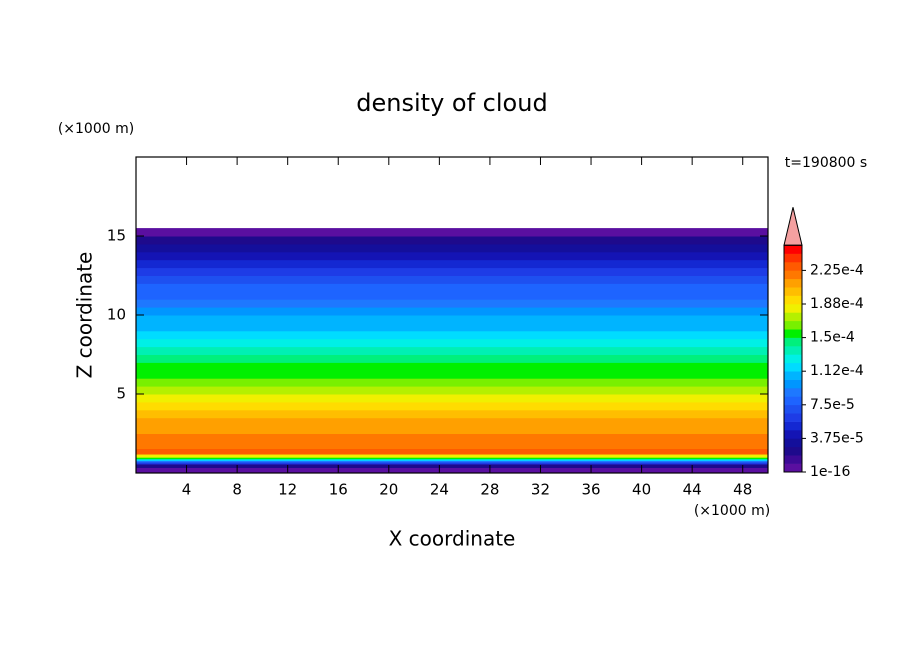 Image resolution: width=904 pixels, height=654 pixels. Describe the element at coordinates (590, 490) in the screenshot. I see `x-tick-label: 36` at that location.